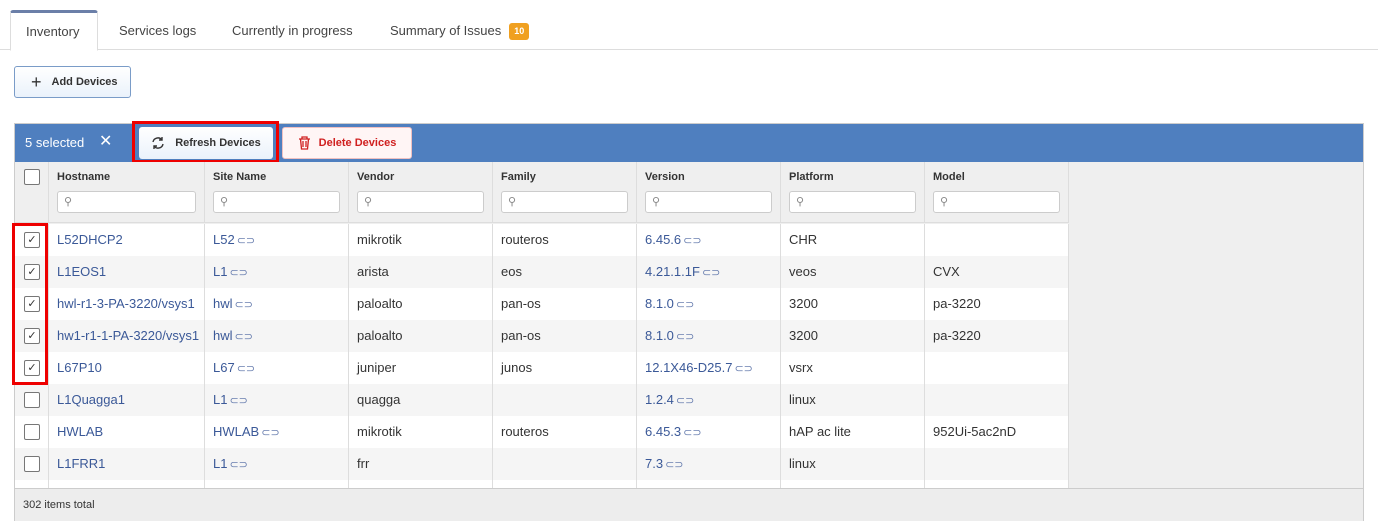  What do you see at coordinates (277, 336) in the screenshot?
I see `cell-site: hwl ⊂⊃` at bounding box center [277, 336].